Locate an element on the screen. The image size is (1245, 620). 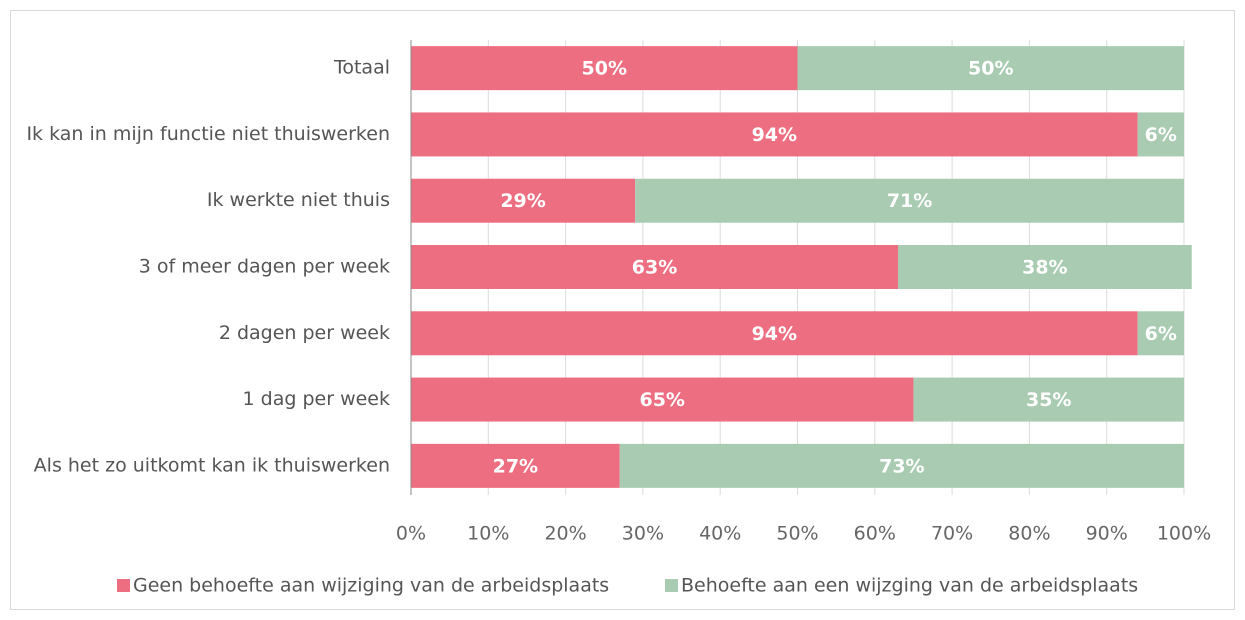
x-tick-label: 10% is located at coordinates (488, 534).